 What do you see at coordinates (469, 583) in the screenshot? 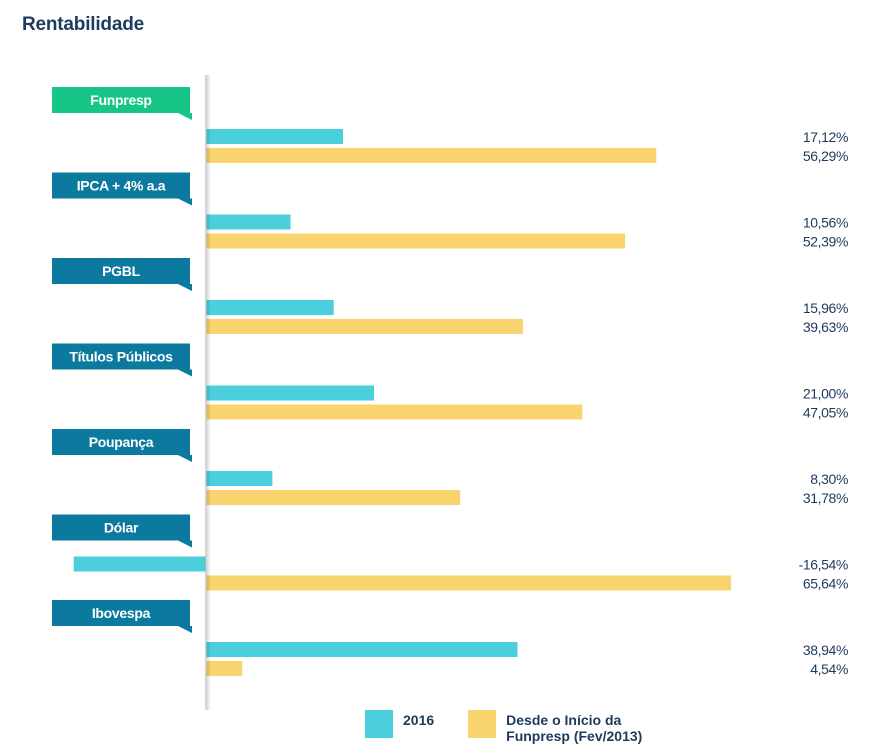
I see `bar-dolar-desde-inicio` at bounding box center [469, 583].